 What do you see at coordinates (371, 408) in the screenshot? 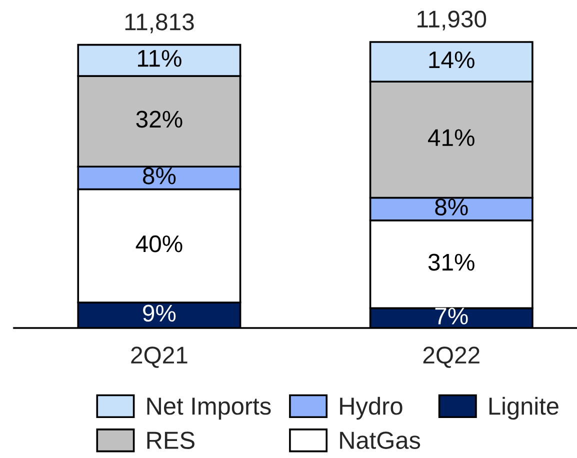
I see `legend-label: Hydro` at bounding box center [371, 408].